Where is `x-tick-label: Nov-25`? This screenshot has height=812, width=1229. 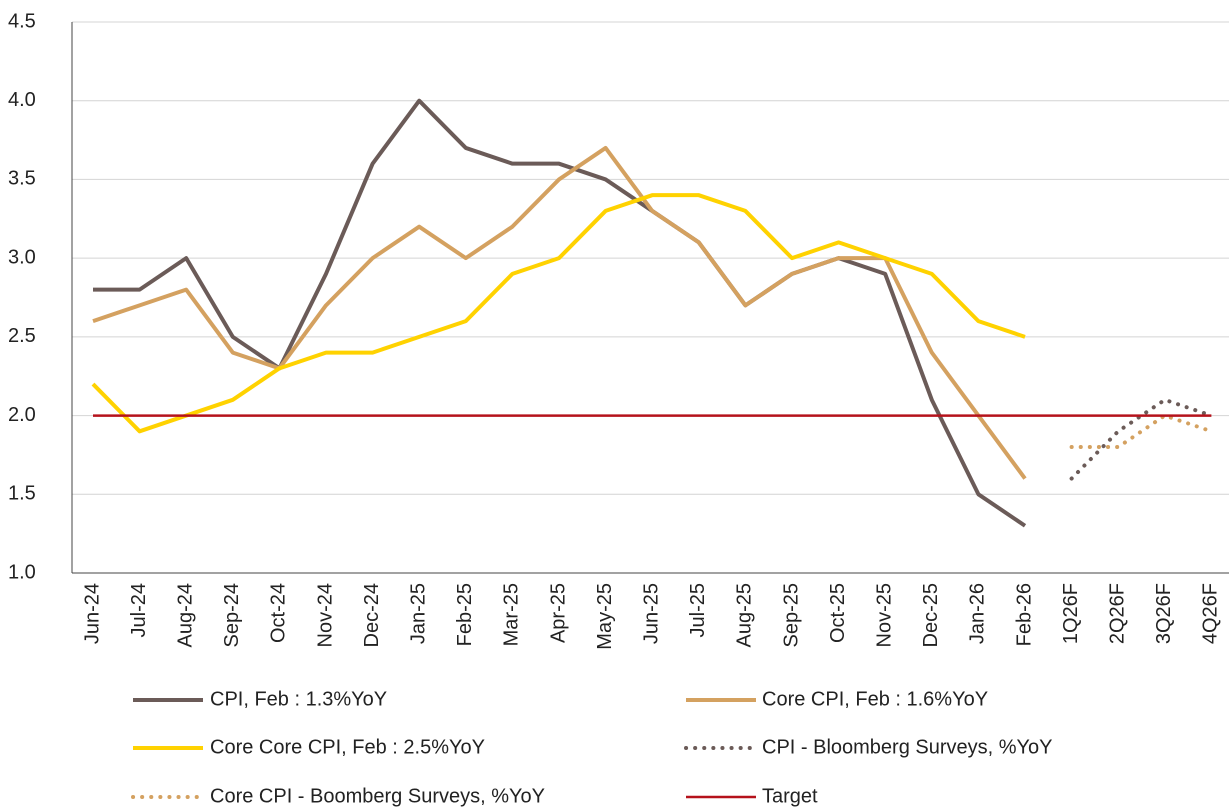 x-tick-label: Nov-25 is located at coordinates (884, 615).